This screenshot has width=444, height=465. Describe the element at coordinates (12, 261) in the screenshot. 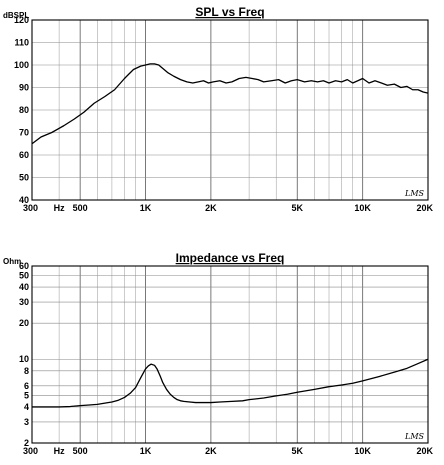

I see `y-axis-label: Ohm` at that location.